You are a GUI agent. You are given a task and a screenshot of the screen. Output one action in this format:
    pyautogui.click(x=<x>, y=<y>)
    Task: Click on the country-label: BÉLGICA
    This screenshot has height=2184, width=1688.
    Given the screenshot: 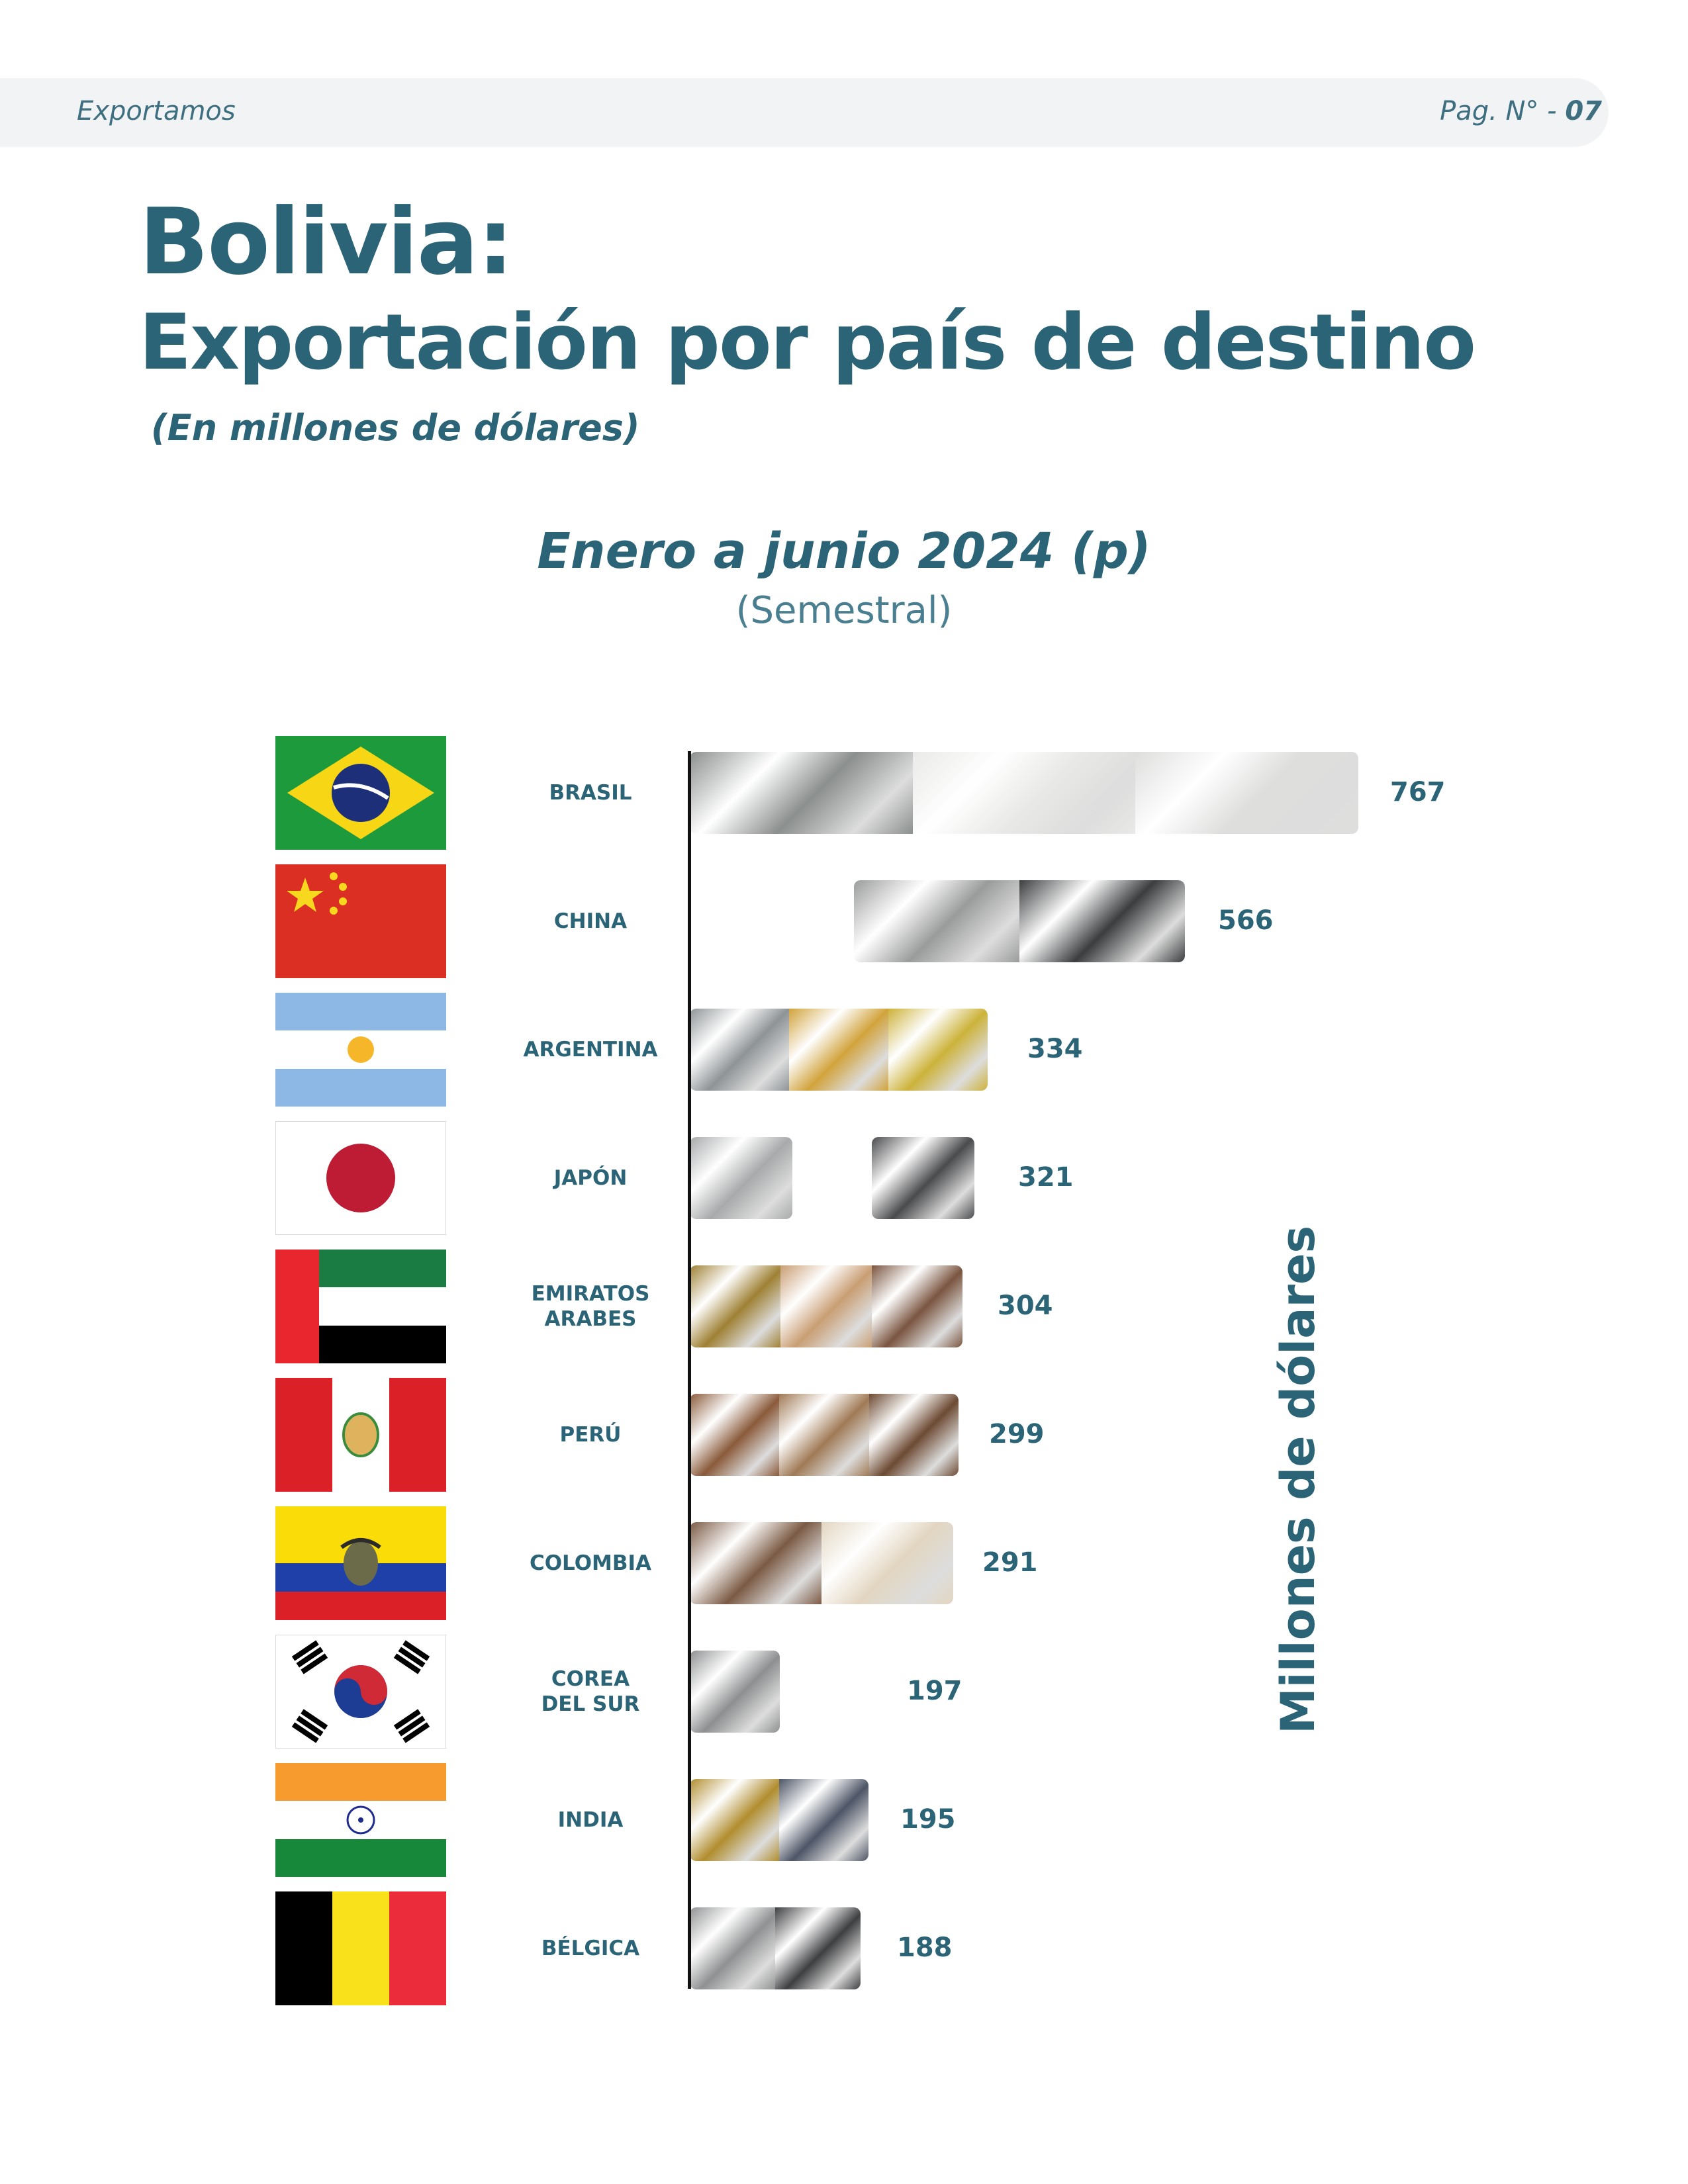 What is the action you would take?
    pyautogui.click(x=590, y=1948)
    